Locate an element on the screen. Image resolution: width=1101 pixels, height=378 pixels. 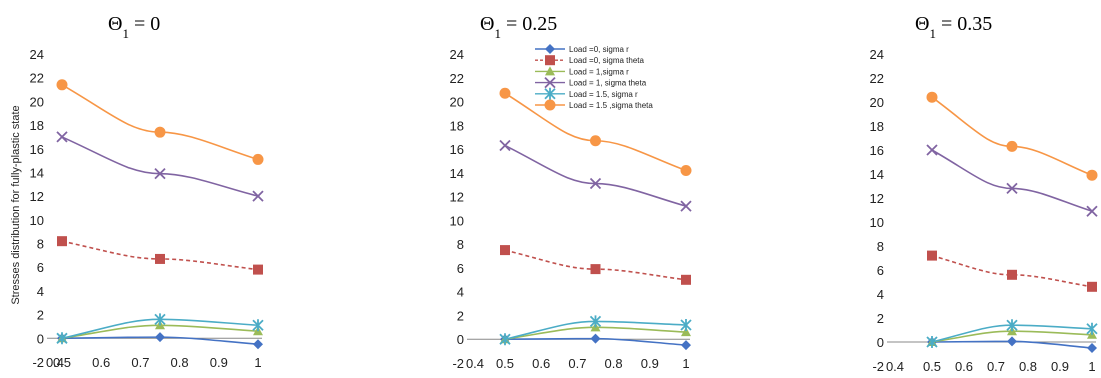
legend-entry: Load =0, sigma r is located at coordinates (599, 49).